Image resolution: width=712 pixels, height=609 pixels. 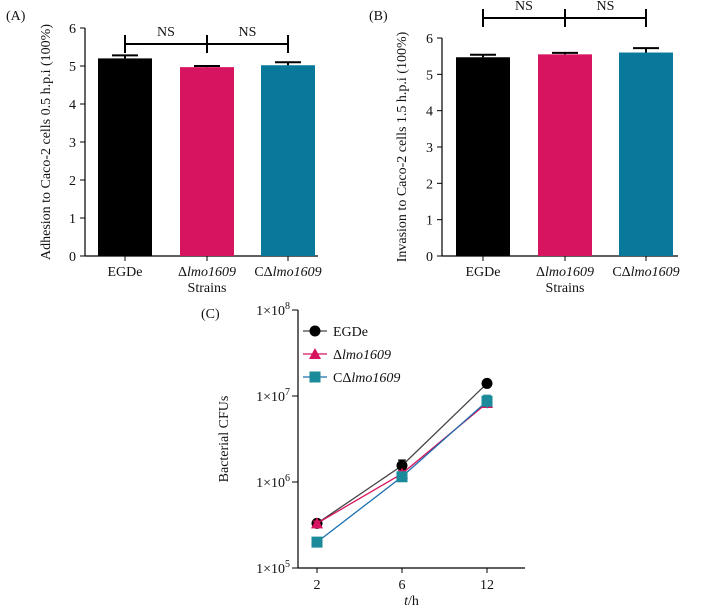 I want to click on y-tick-label: 1×10⁵, so click(x=273, y=568).